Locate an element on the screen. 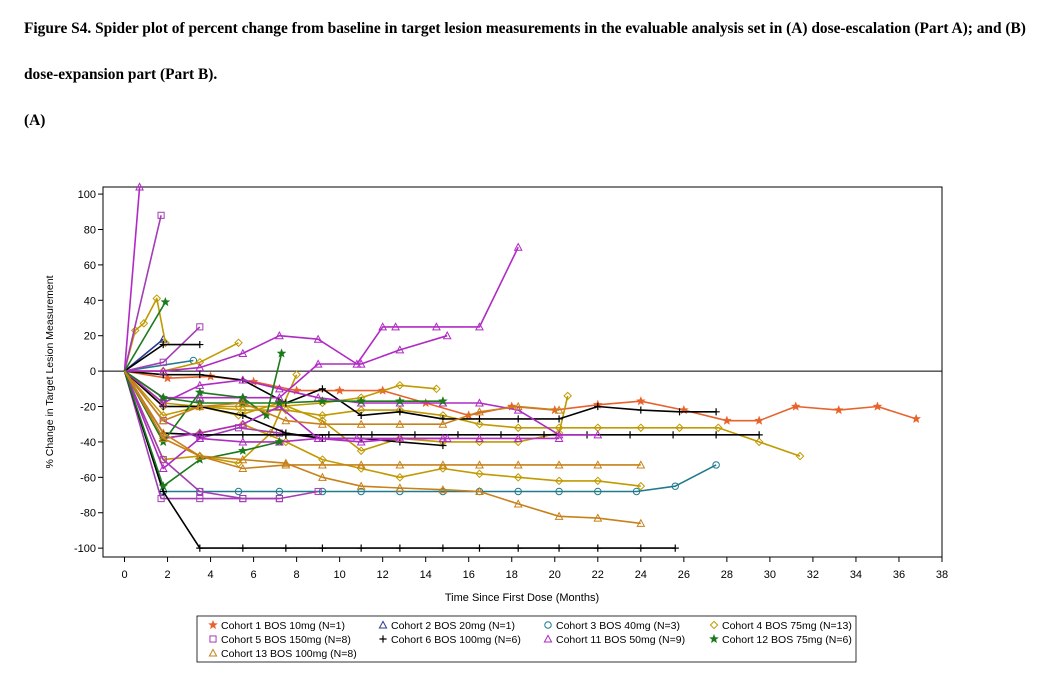  legend-item: Cohort 4 BOS 75mg (N=13) is located at coordinates (780, 626).